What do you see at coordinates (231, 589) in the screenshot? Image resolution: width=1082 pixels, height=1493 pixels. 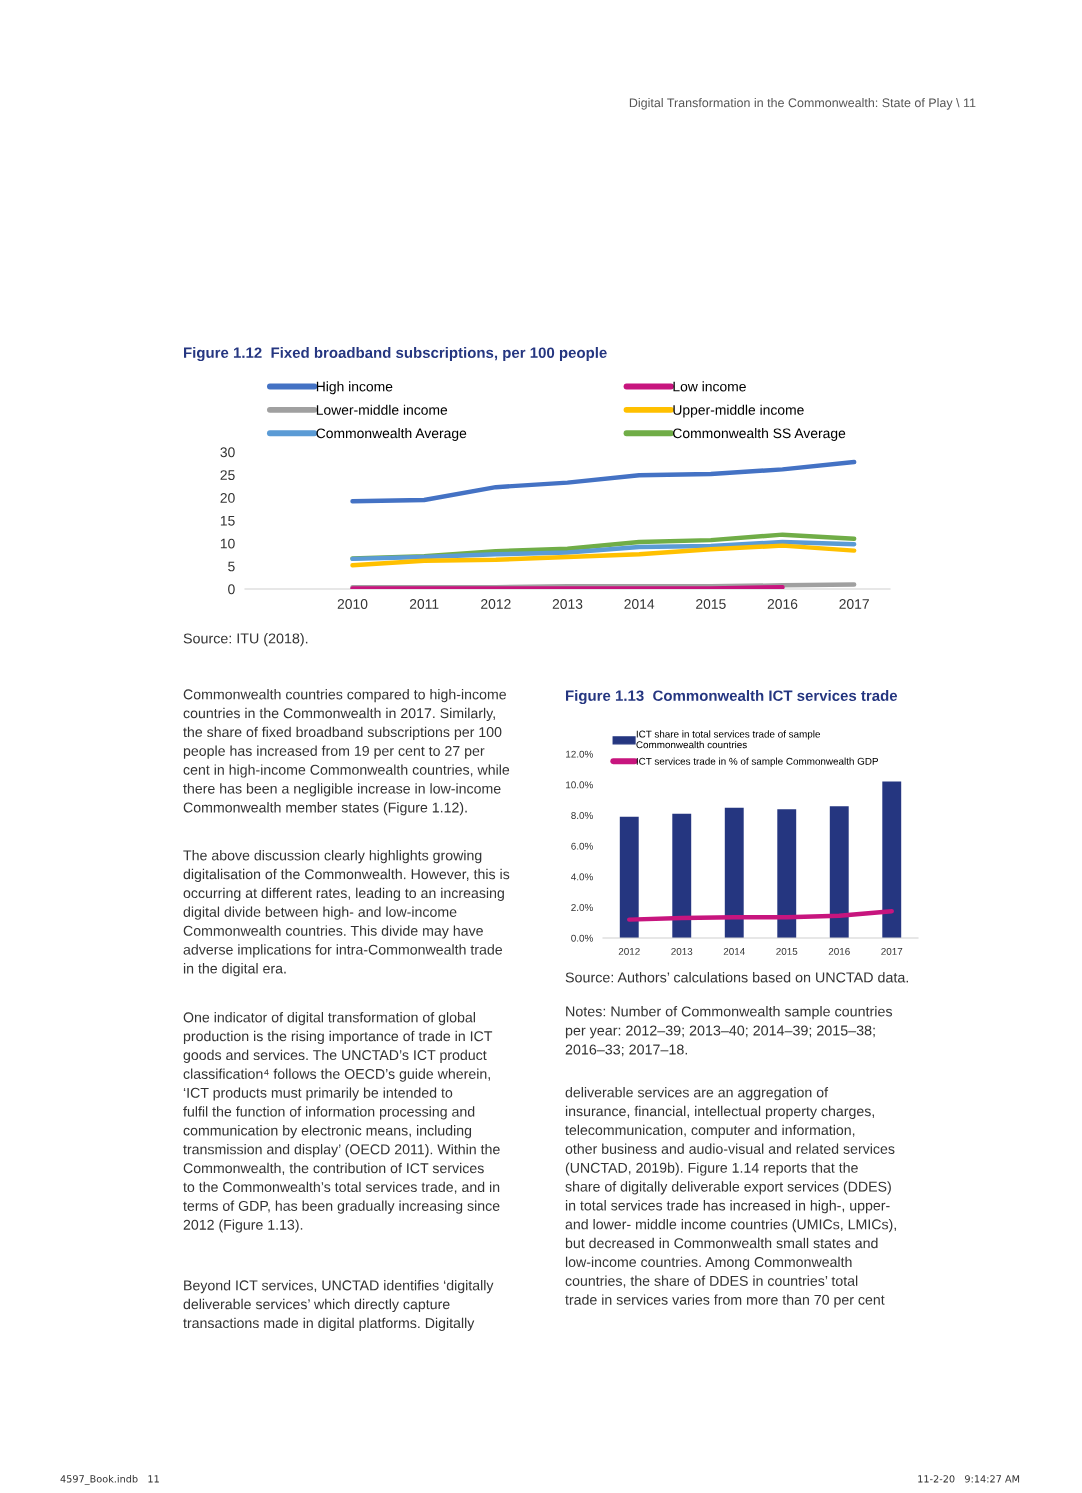 I see `y-tick-label: 0` at bounding box center [231, 589].